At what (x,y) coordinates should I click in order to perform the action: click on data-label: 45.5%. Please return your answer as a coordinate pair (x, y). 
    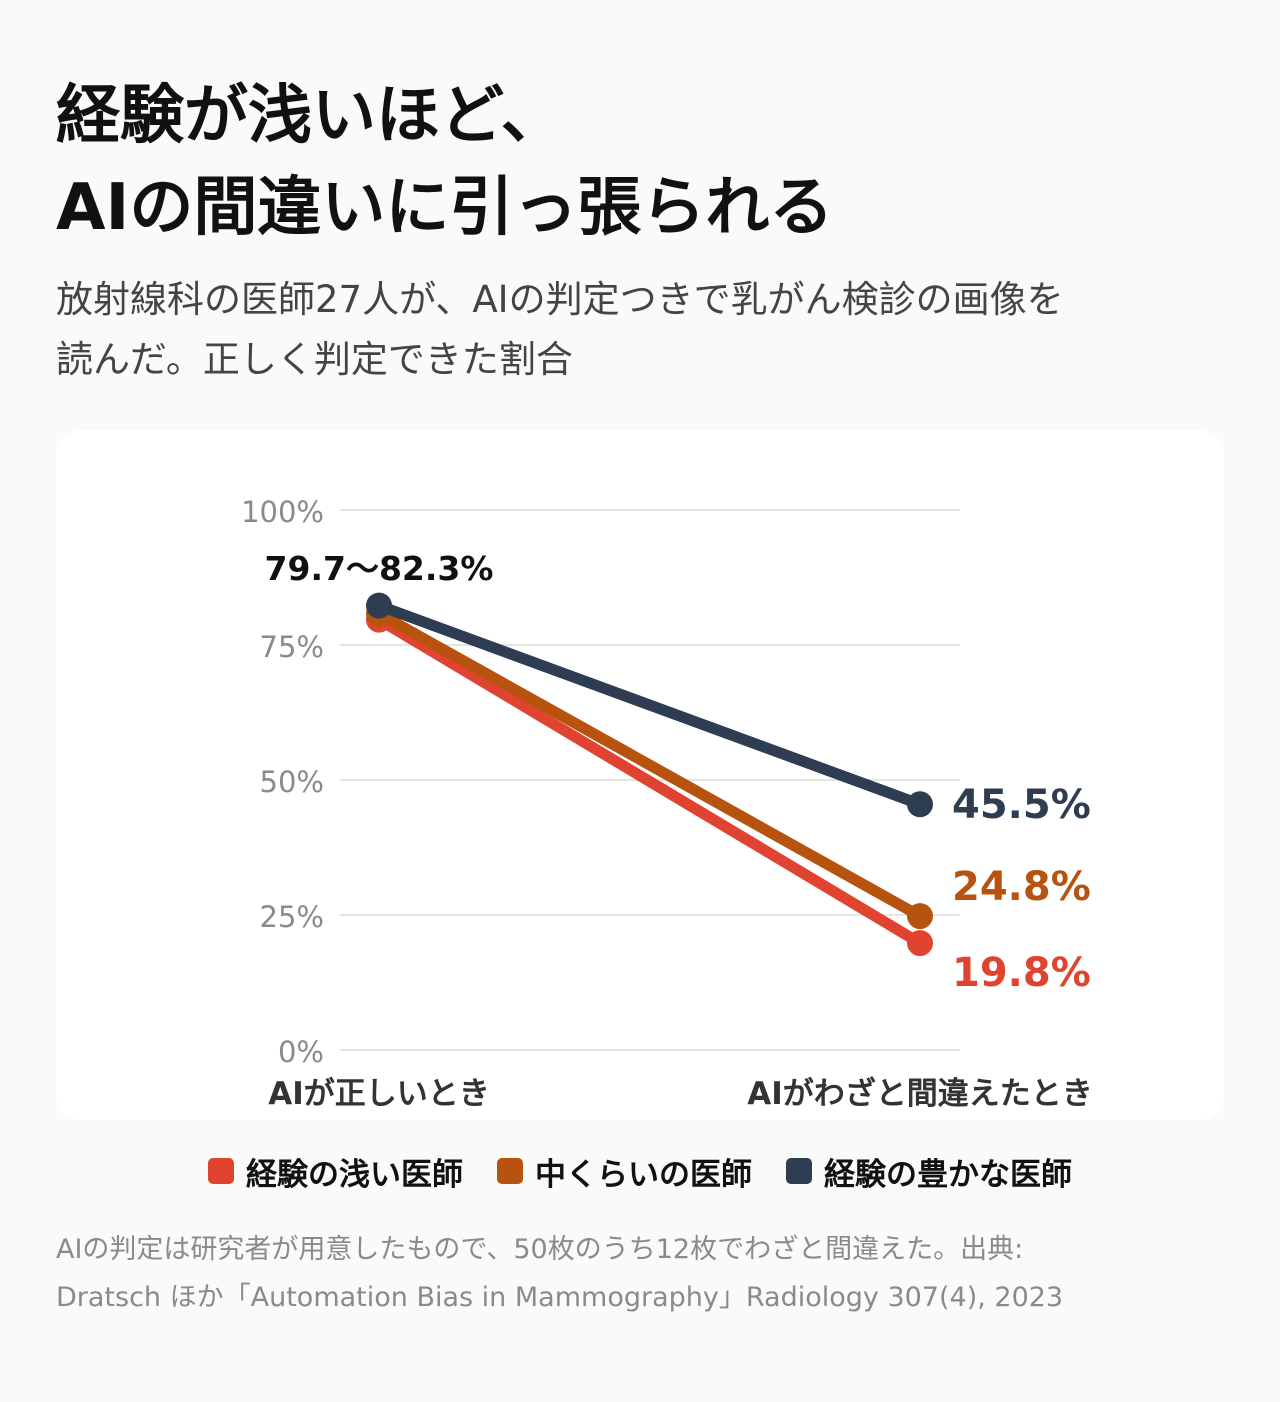
    Looking at the image, I should click on (1021, 805).